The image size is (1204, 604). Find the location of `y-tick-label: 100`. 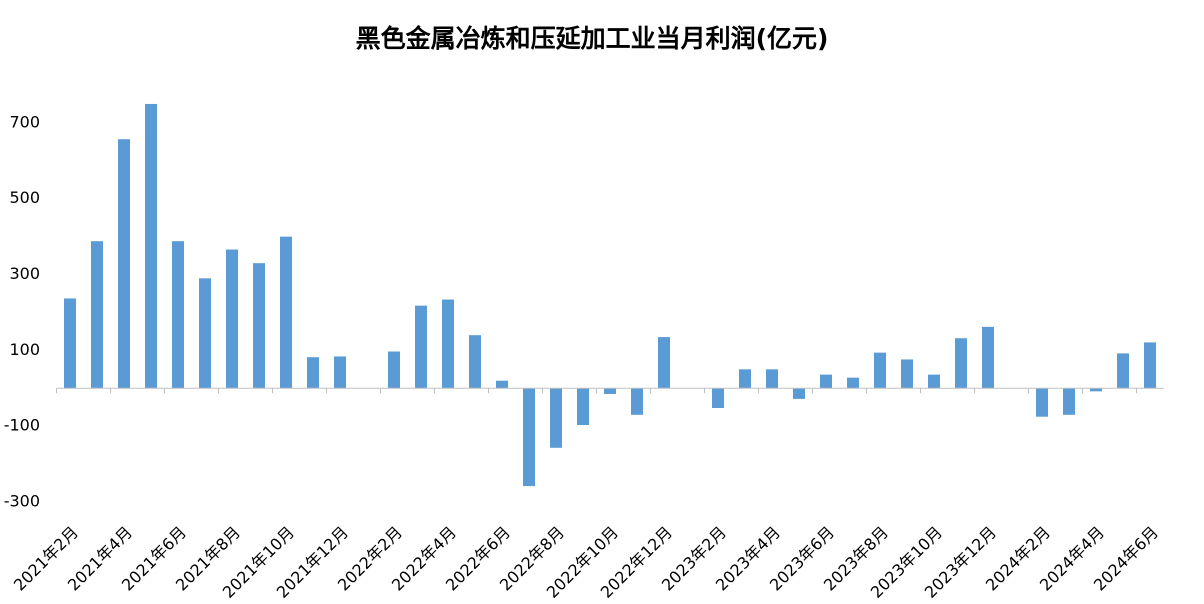

y-tick-label: 100 is located at coordinates (24, 349).